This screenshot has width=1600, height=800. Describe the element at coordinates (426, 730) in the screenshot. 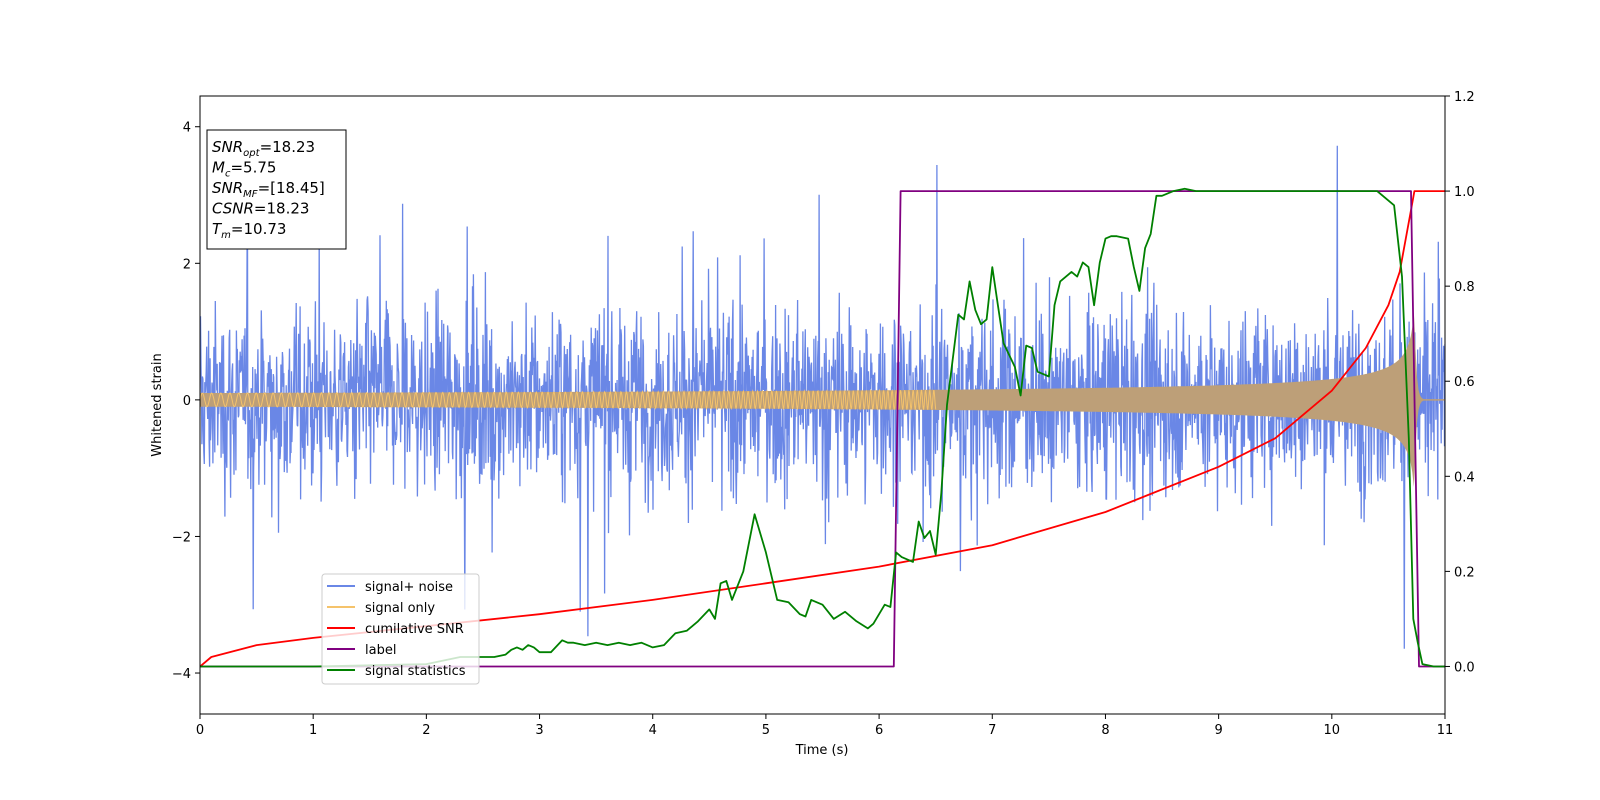

I see `x-tick-label: 2` at that location.